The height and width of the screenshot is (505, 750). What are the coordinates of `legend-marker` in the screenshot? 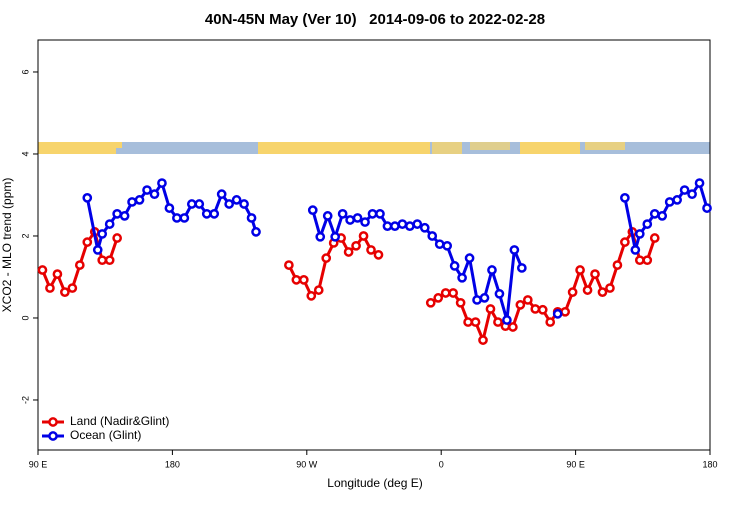 It's located at (53, 436).